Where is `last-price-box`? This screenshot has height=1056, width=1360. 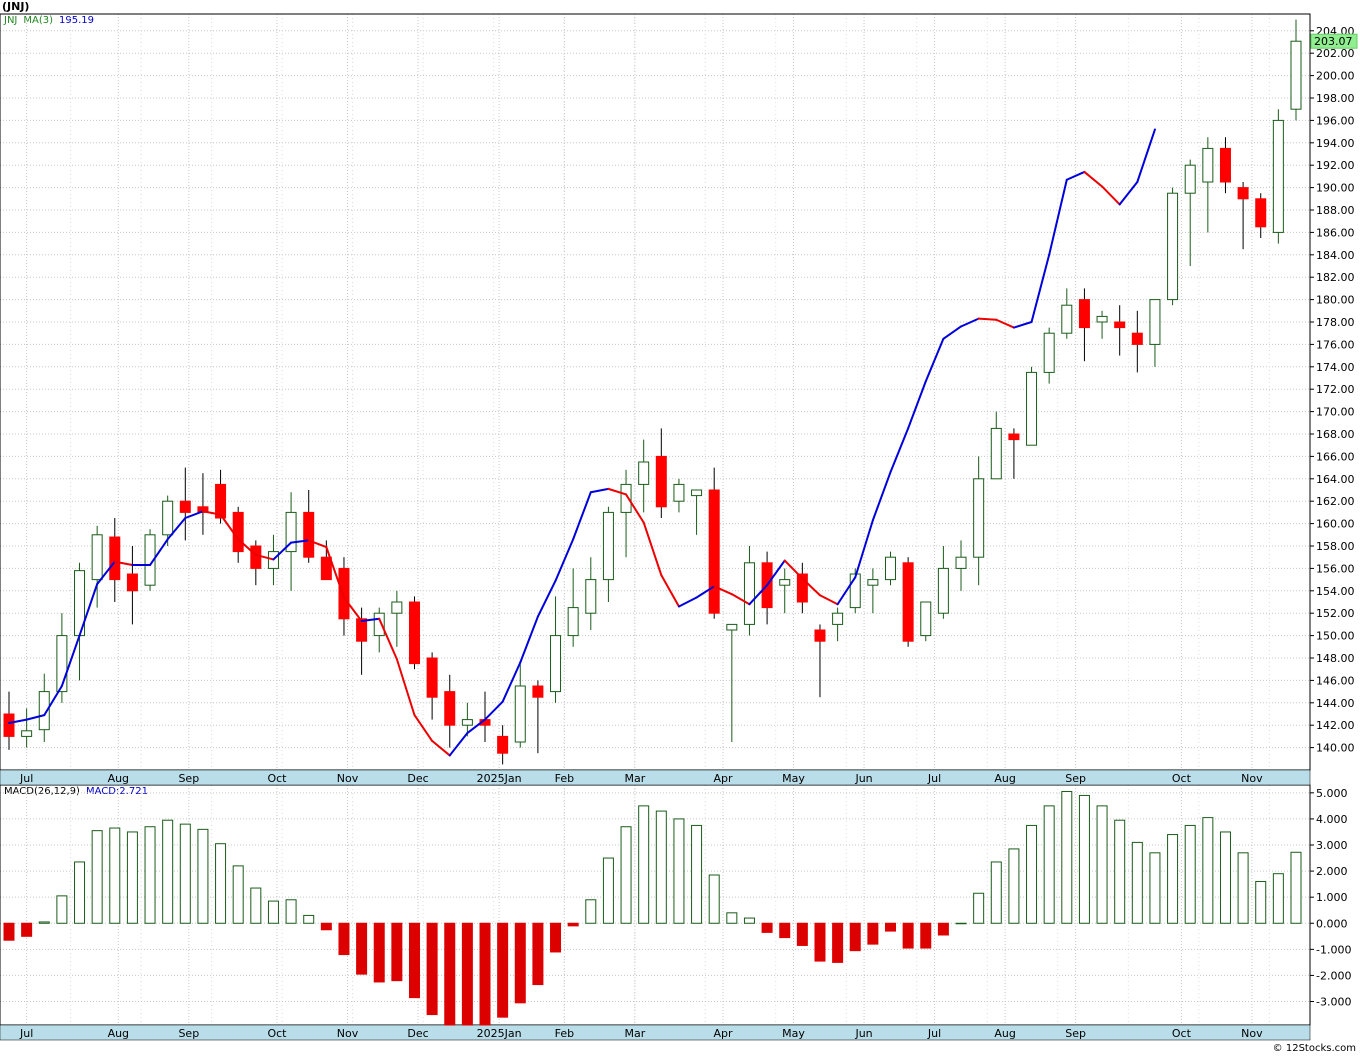 last-price-box is located at coordinates (1334, 41).